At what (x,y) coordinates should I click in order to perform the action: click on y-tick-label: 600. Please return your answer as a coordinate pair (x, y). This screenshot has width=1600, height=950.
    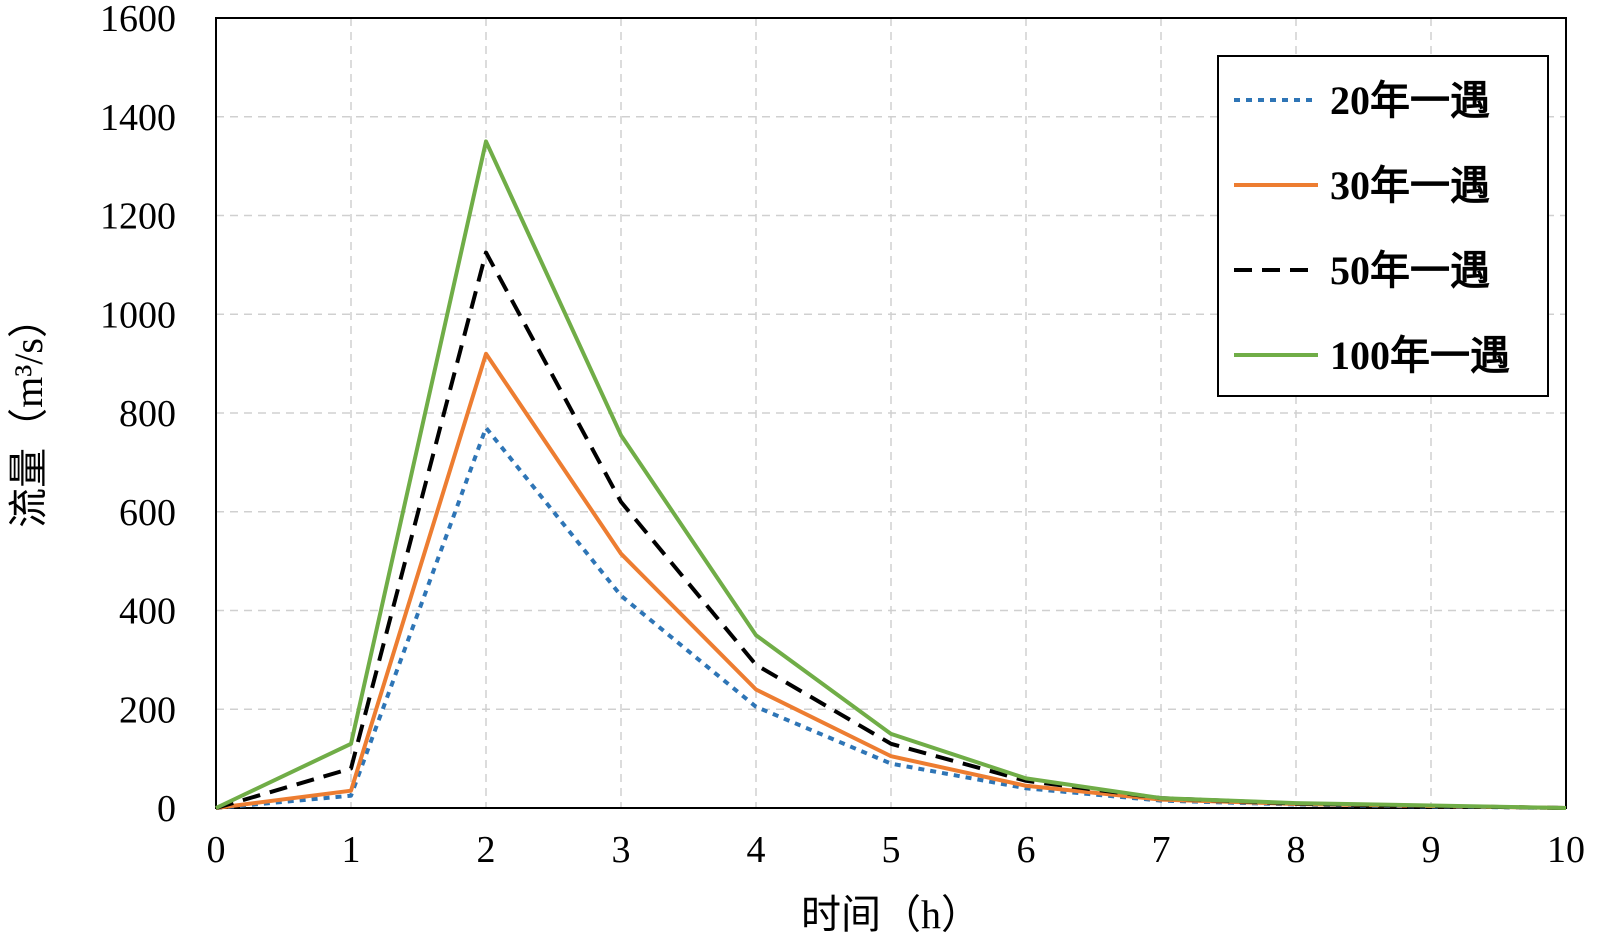
    Looking at the image, I should click on (147, 513).